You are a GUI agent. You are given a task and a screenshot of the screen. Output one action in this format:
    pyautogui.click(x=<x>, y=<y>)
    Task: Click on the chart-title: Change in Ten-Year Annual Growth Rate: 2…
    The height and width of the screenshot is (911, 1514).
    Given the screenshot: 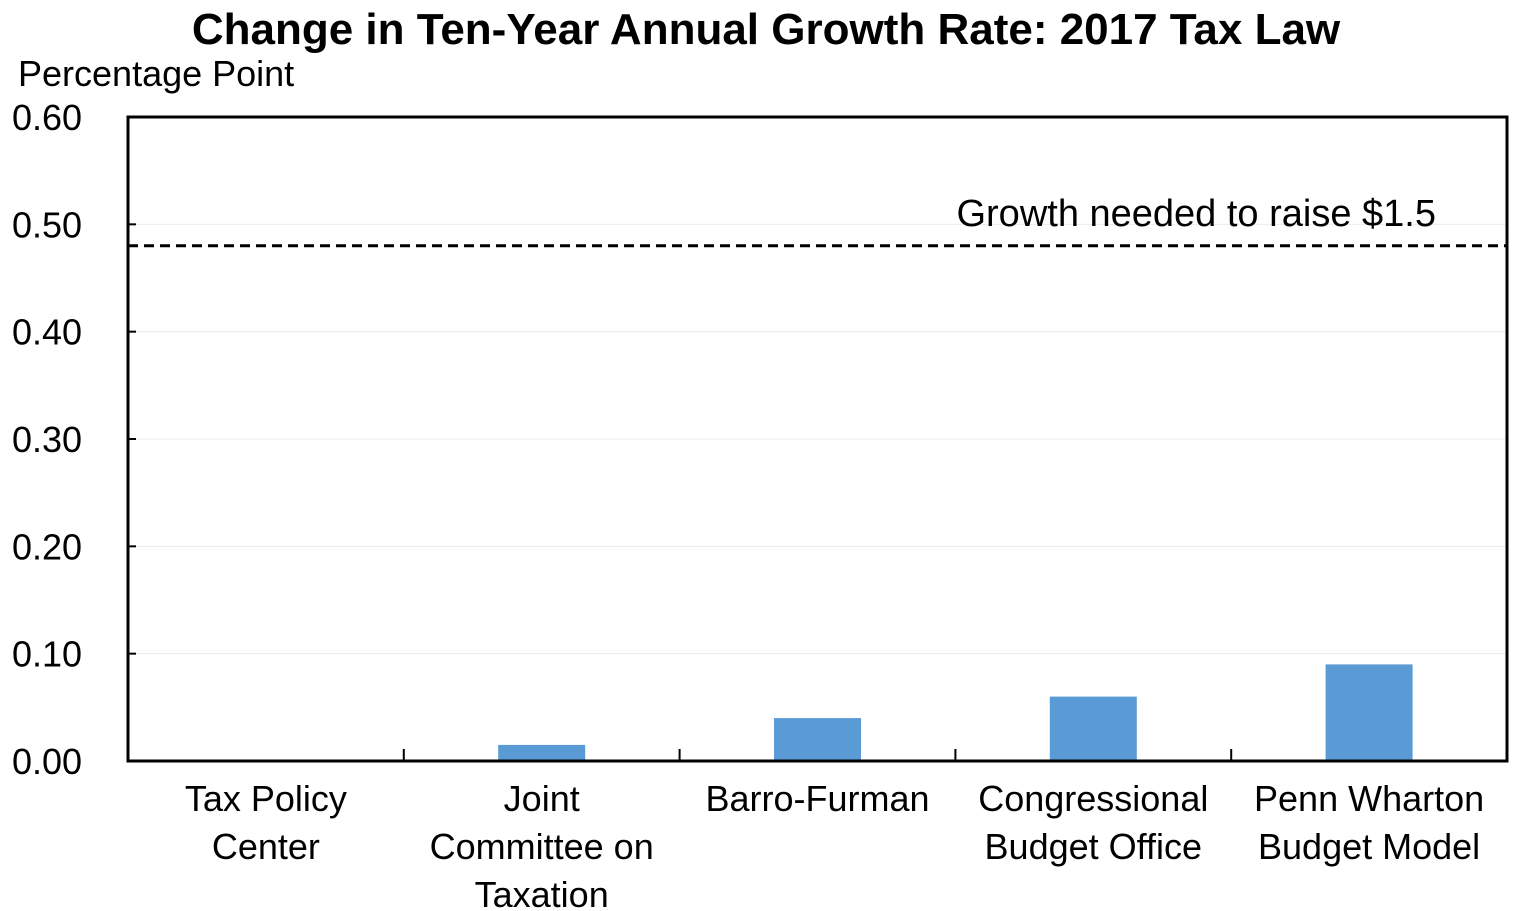 What is the action you would take?
    pyautogui.click(x=766, y=29)
    